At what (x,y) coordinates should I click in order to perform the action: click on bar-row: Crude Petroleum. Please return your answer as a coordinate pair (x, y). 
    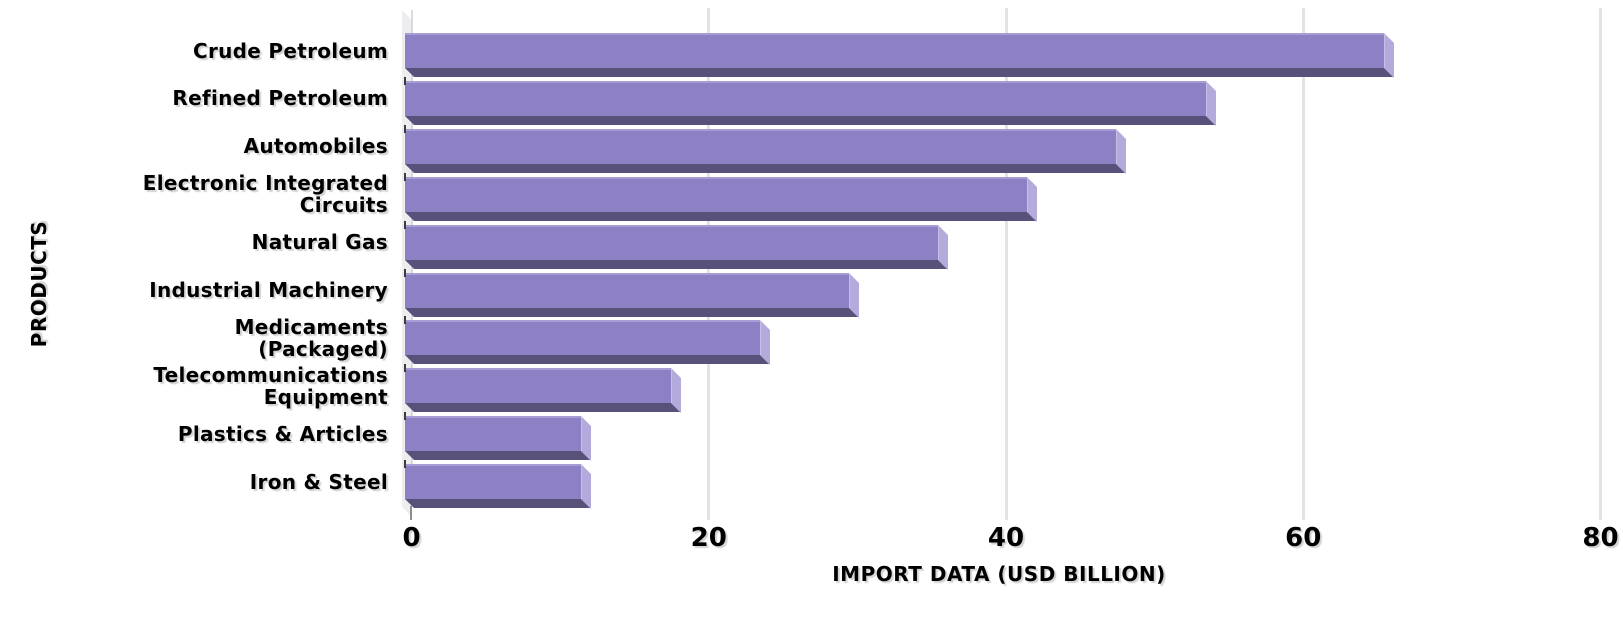
    Looking at the image, I should click on (811, 55).